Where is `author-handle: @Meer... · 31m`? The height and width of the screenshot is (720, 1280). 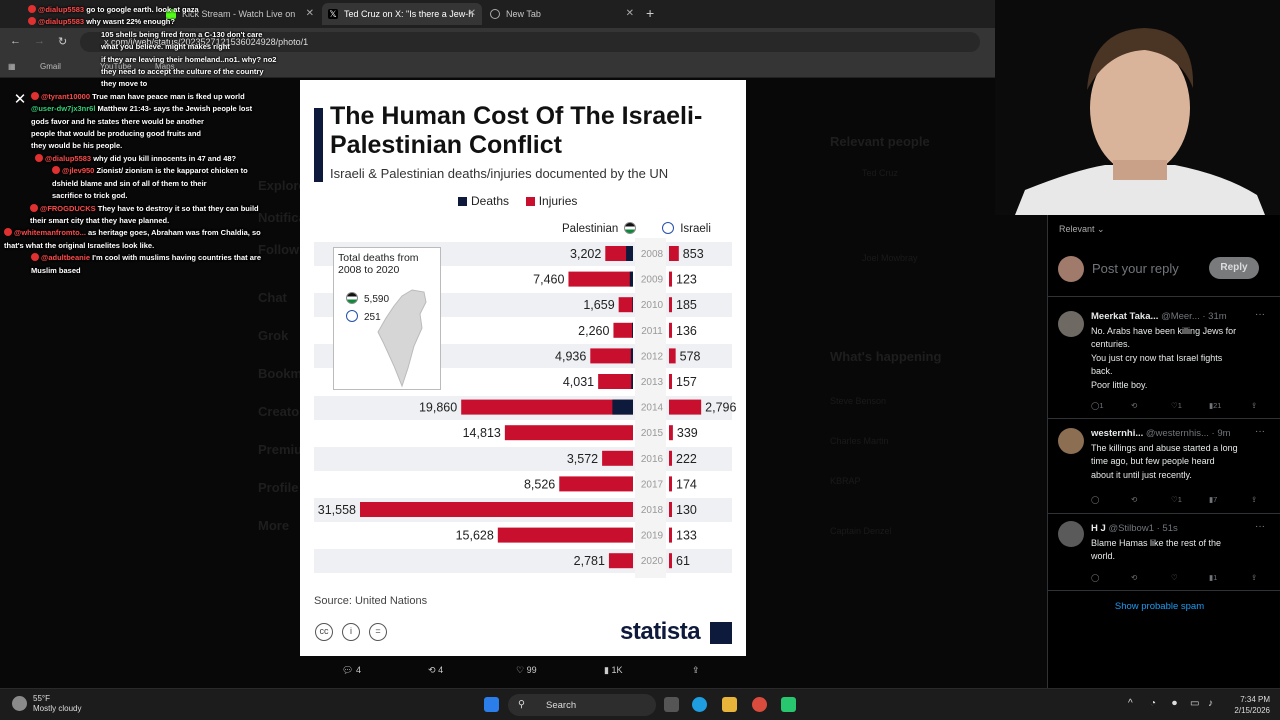 author-handle: @Meer... · 31m is located at coordinates (1194, 316).